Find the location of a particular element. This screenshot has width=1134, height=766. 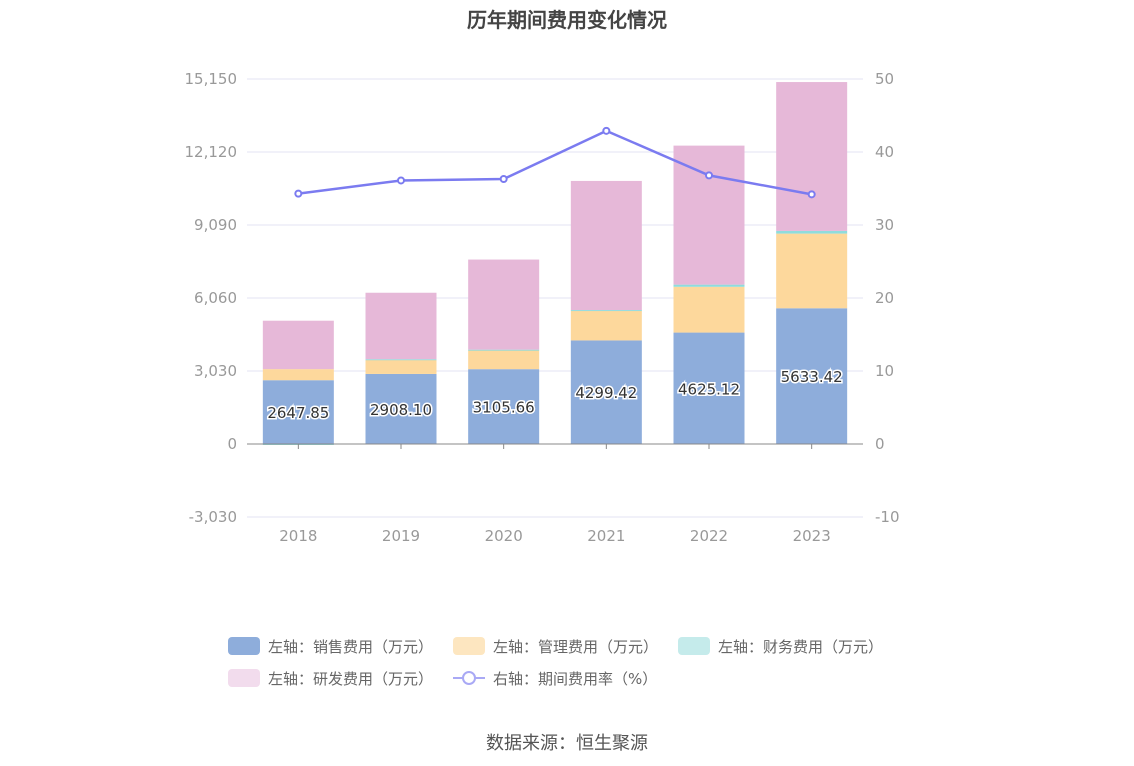

legend-line-circle-icon is located at coordinates (469, 678).